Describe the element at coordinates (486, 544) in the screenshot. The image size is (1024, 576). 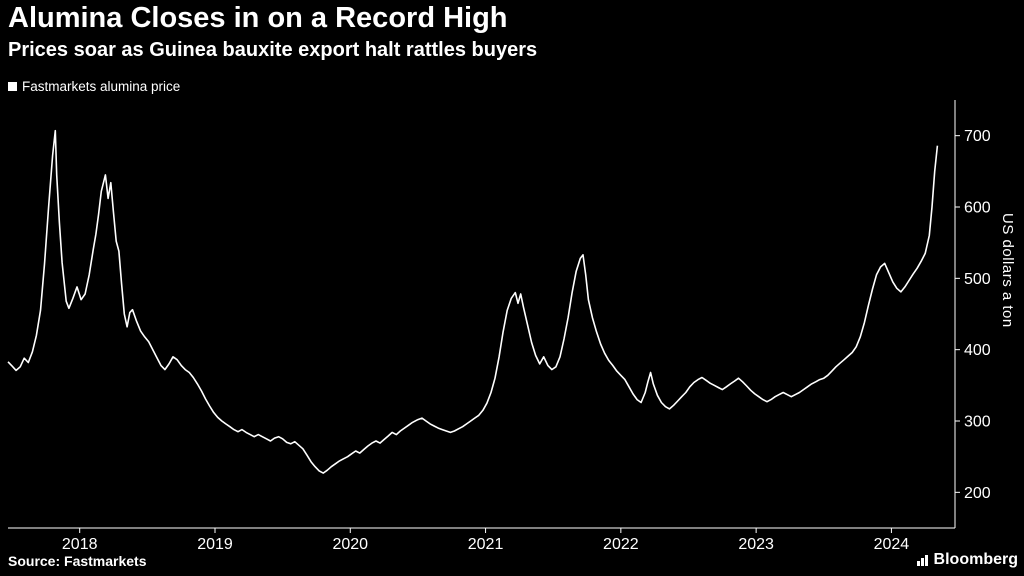
I see `x-tick-label: 2021` at that location.